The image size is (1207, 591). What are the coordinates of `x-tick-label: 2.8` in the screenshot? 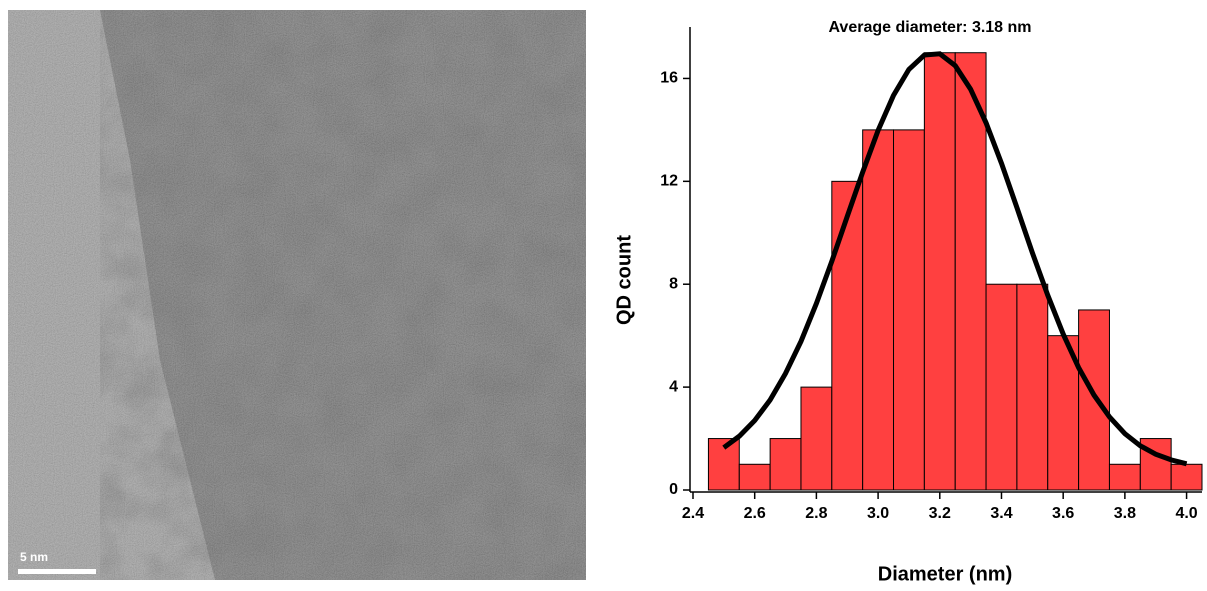 It's located at (816, 513).